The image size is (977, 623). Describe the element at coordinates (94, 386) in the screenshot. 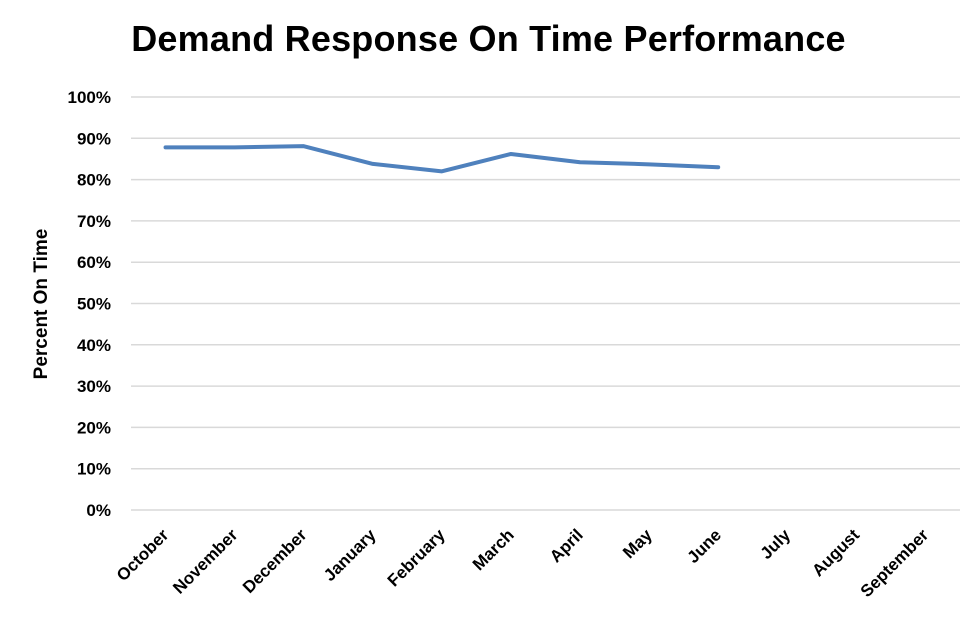

I see `y-tick-label: 30%` at that location.